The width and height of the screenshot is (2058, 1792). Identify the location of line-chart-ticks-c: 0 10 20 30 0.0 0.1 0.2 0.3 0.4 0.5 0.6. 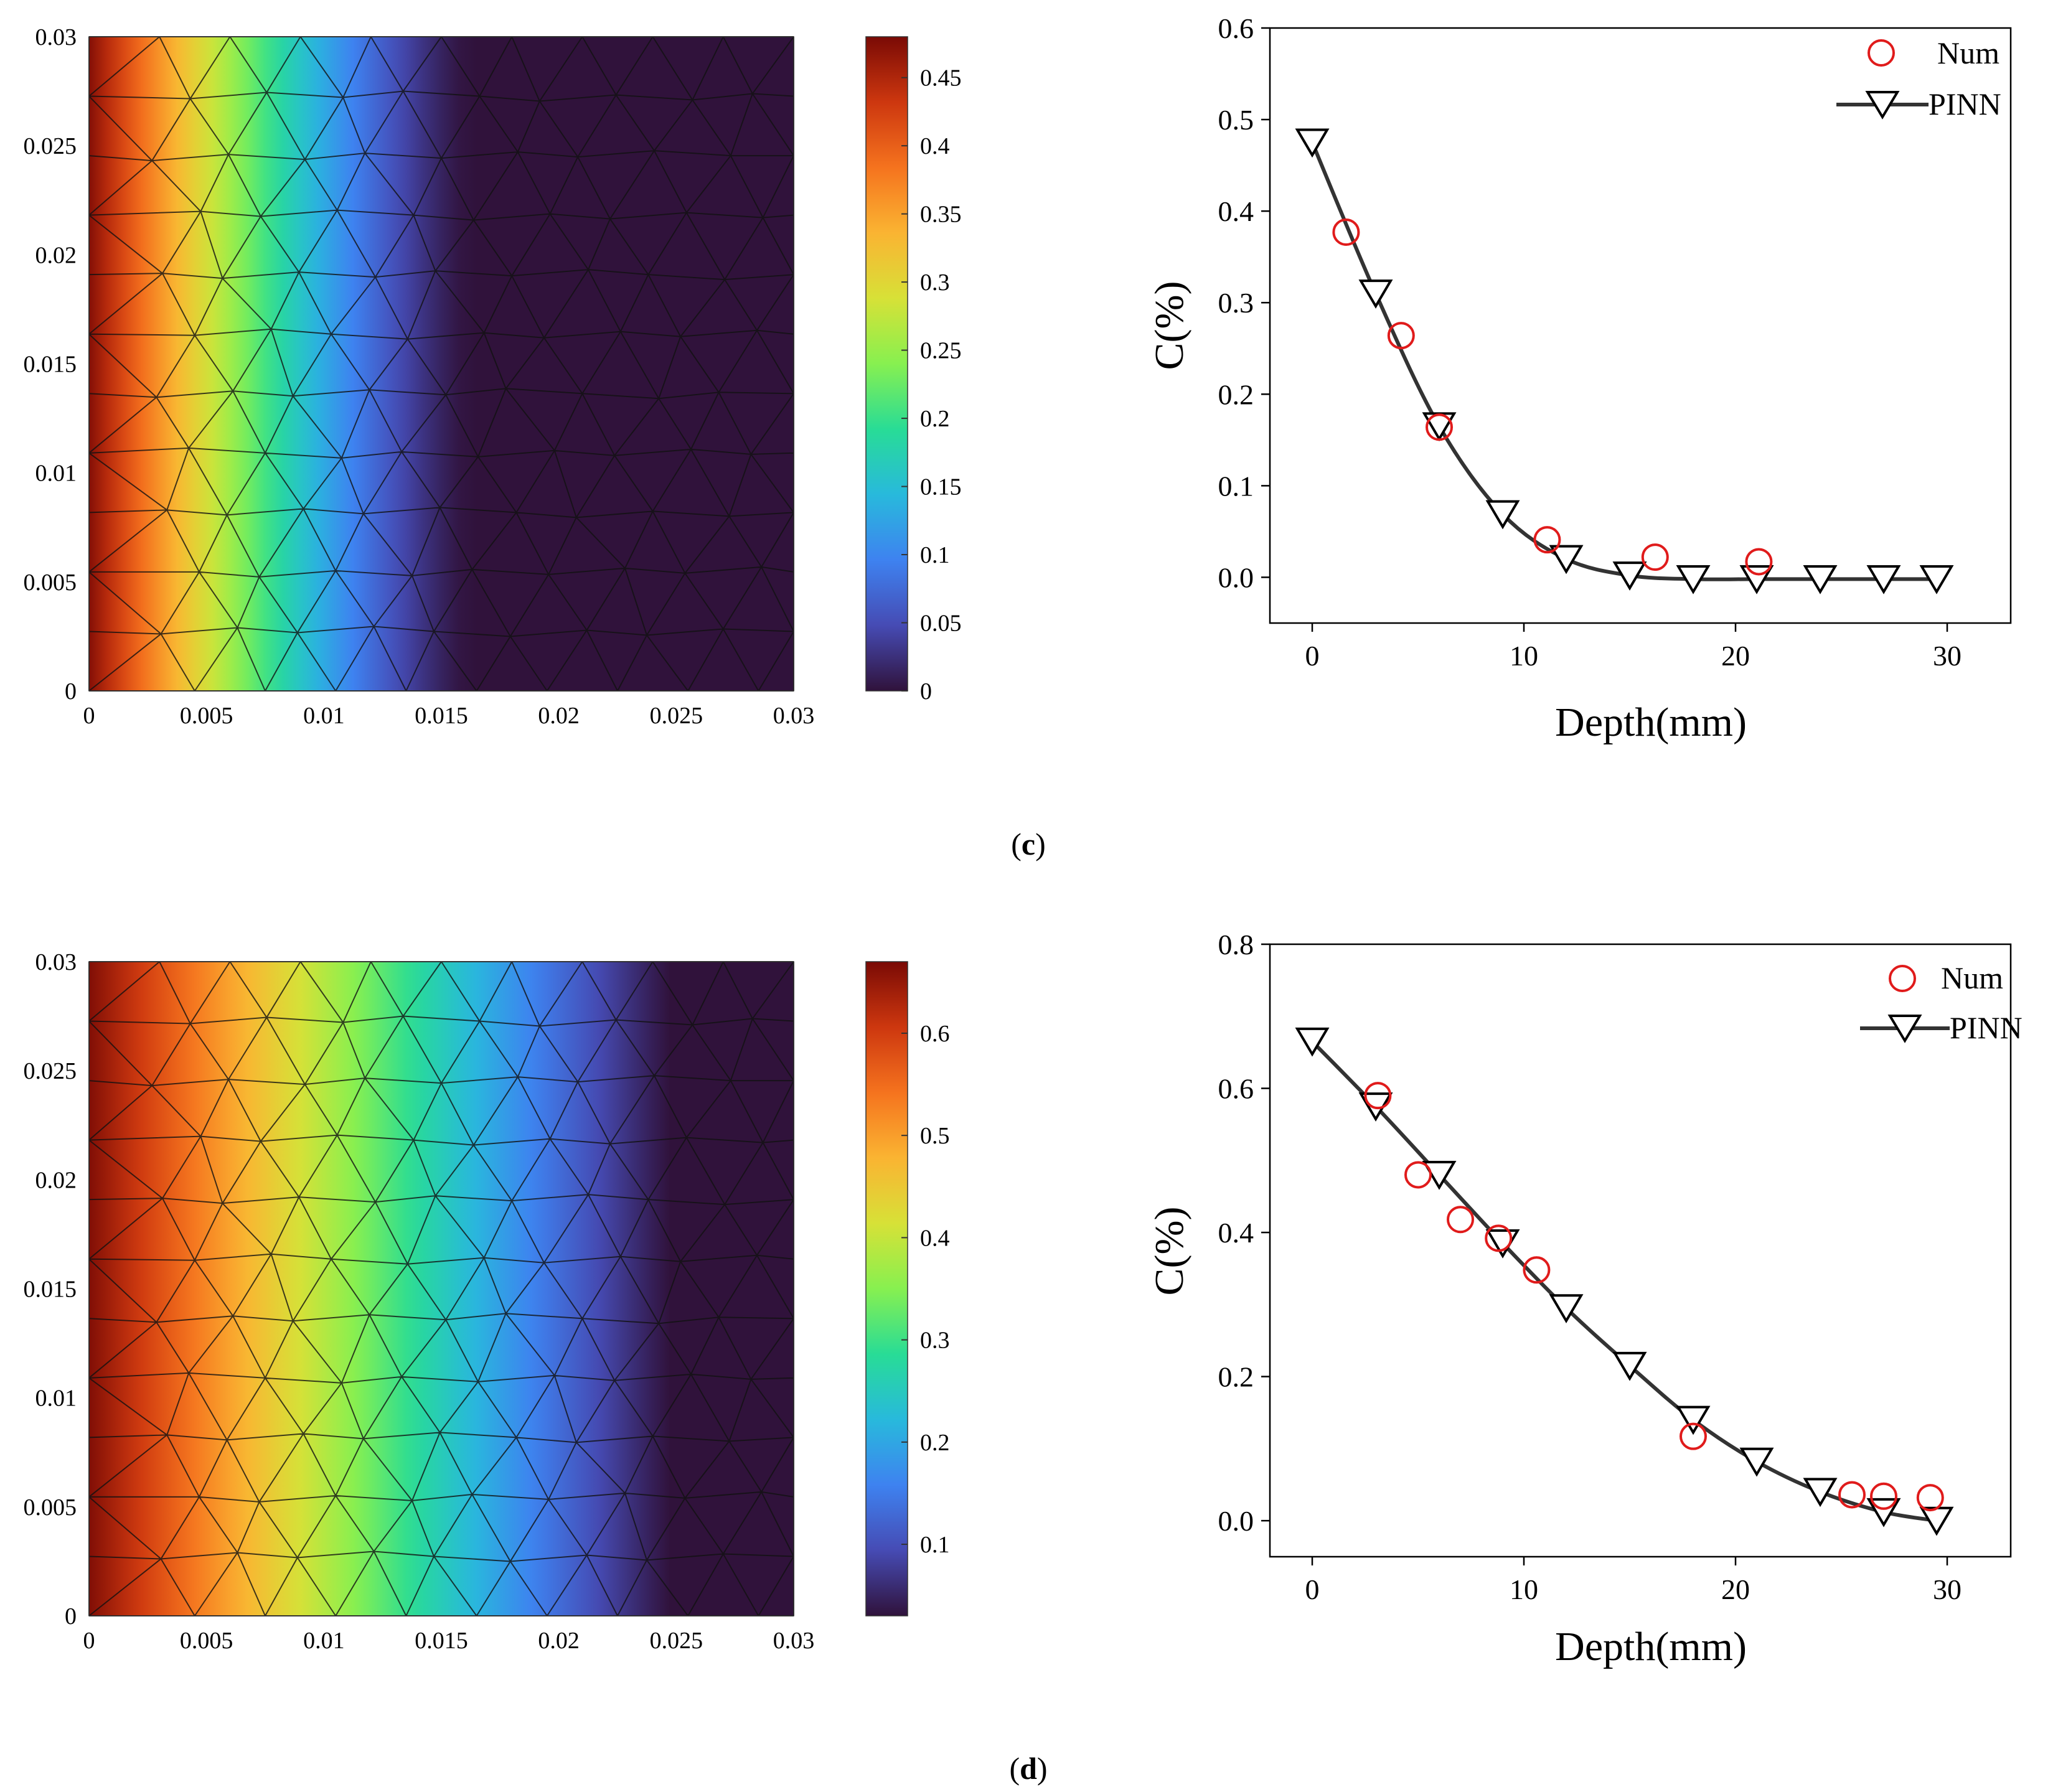
(1590, 342).